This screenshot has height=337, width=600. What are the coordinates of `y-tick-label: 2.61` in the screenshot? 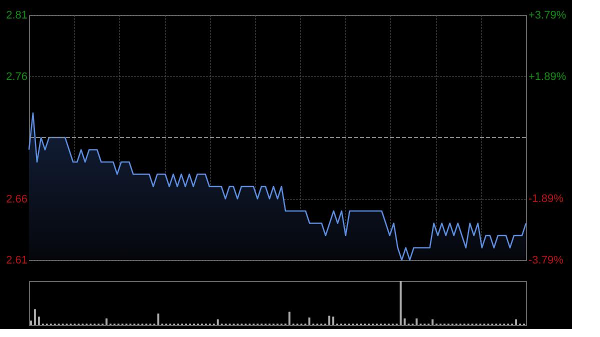 It's located at (17, 260).